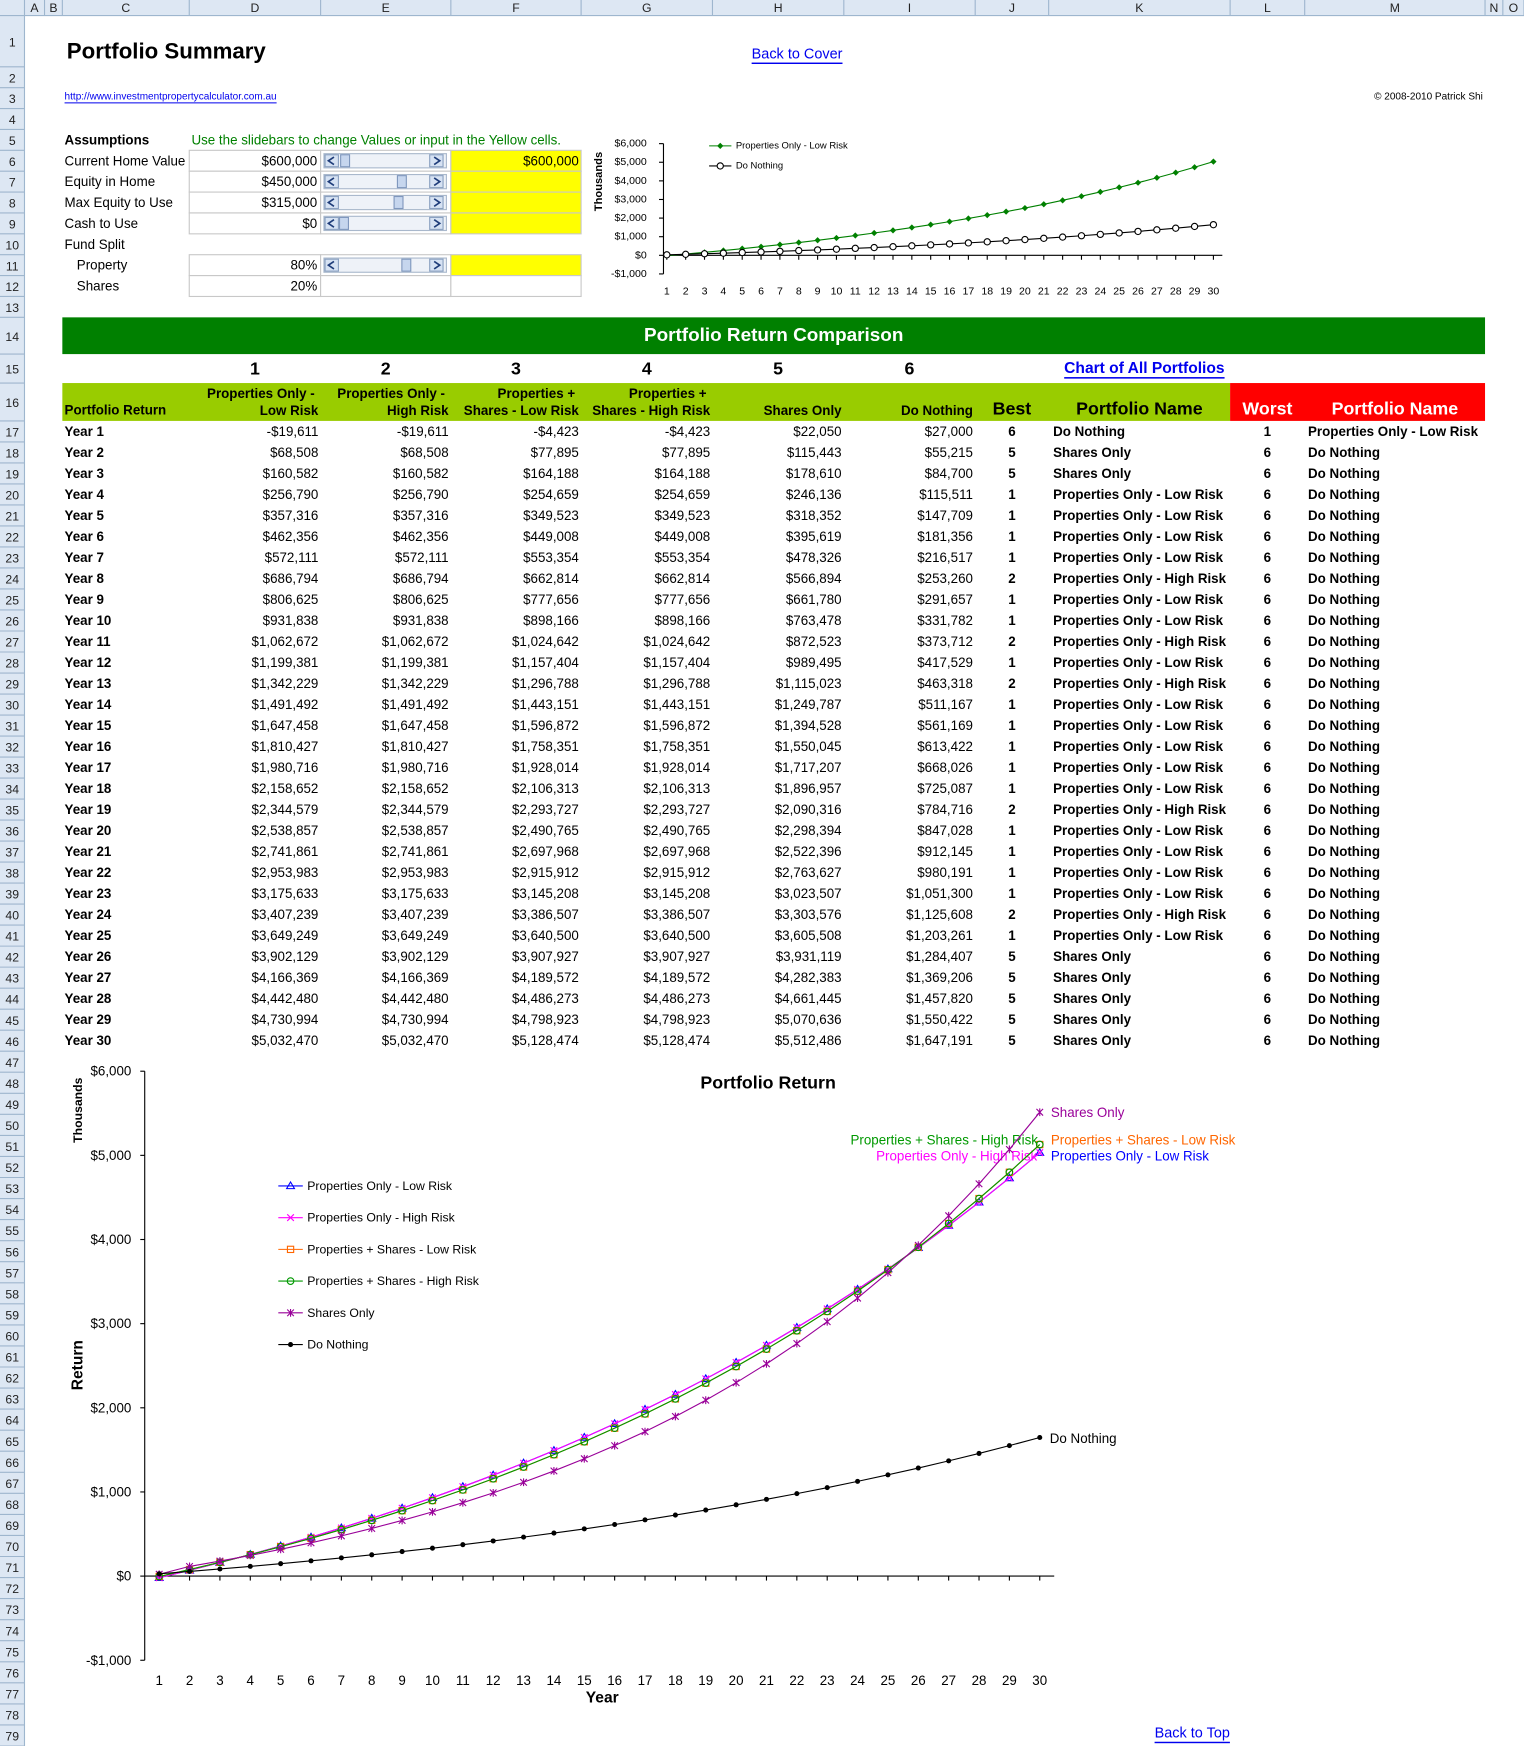 This screenshot has height=1746, width=1524. What do you see at coordinates (280, 1680) in the screenshot?
I see `x-tick-label: 5` at bounding box center [280, 1680].